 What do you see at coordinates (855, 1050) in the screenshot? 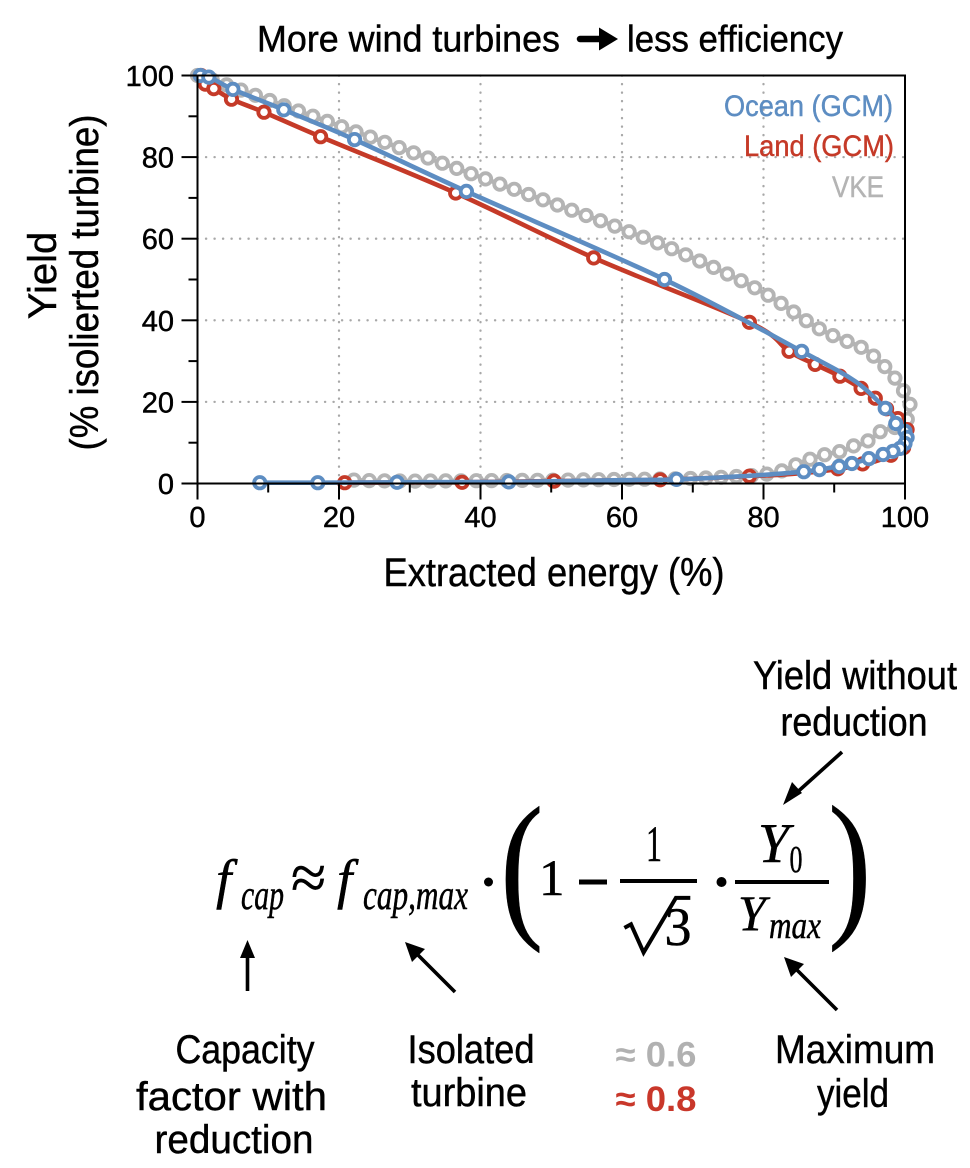
I see `svg-text: Maximum` at bounding box center [855, 1050].